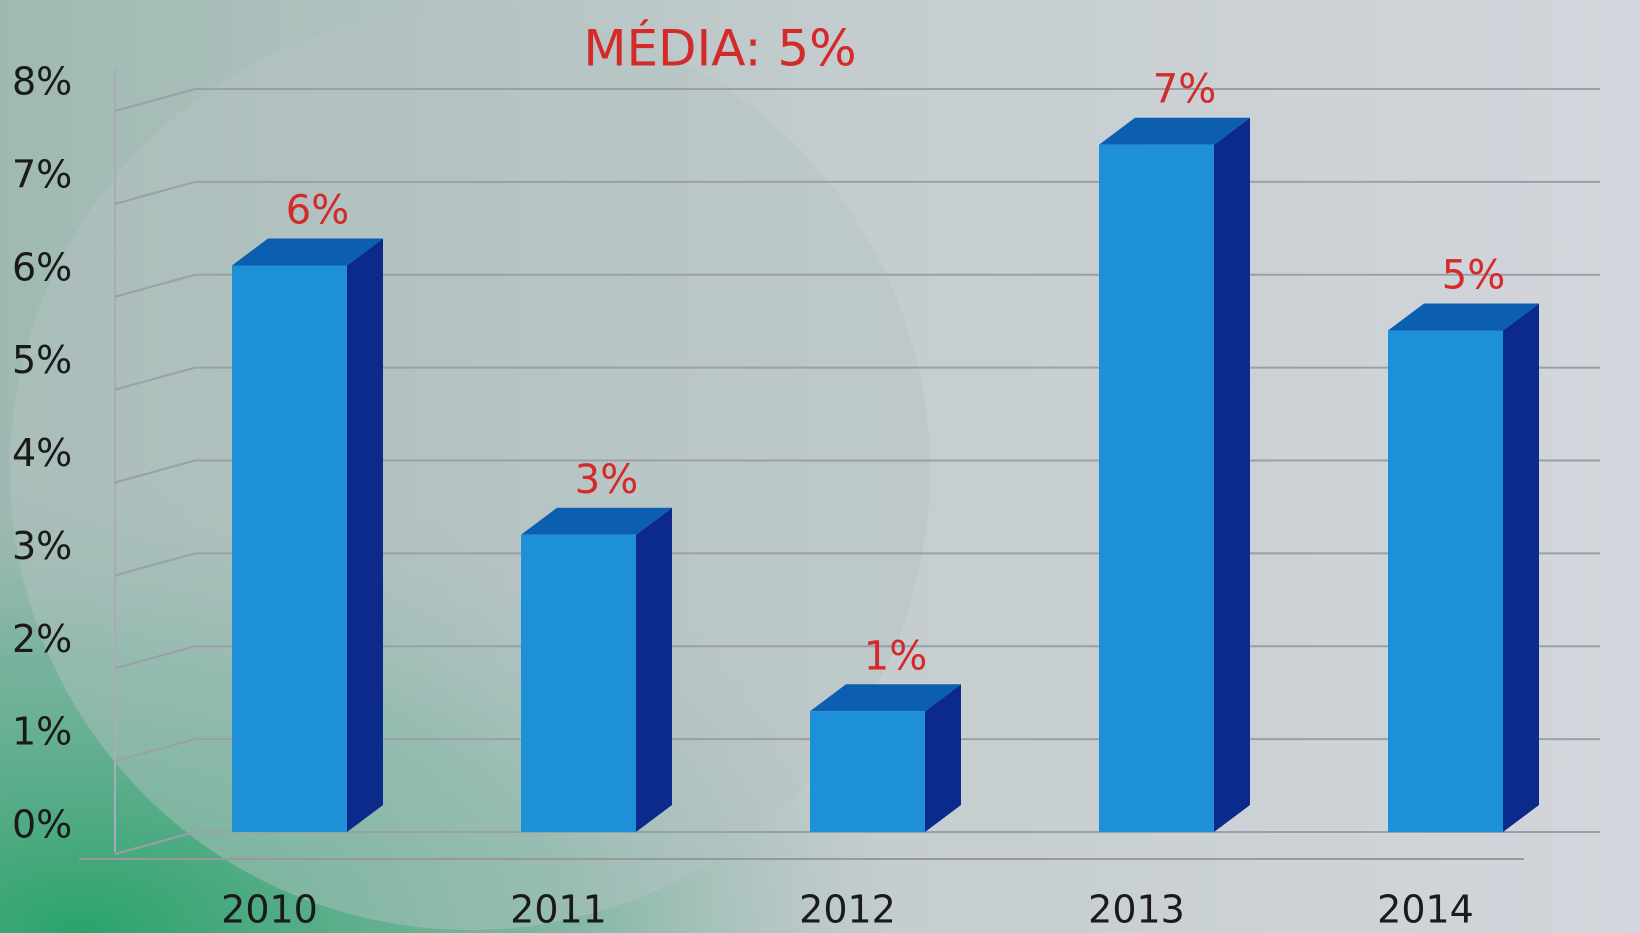 The height and width of the screenshot is (933, 1640). Describe the element at coordinates (1136, 910) in the screenshot. I see `x-tick-label: 2013` at that location.